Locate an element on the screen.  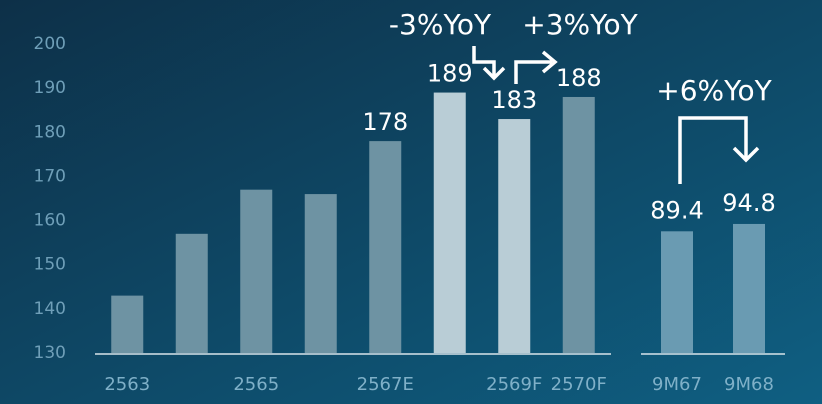
x-tick-label: 2565 is located at coordinates (256, 384).